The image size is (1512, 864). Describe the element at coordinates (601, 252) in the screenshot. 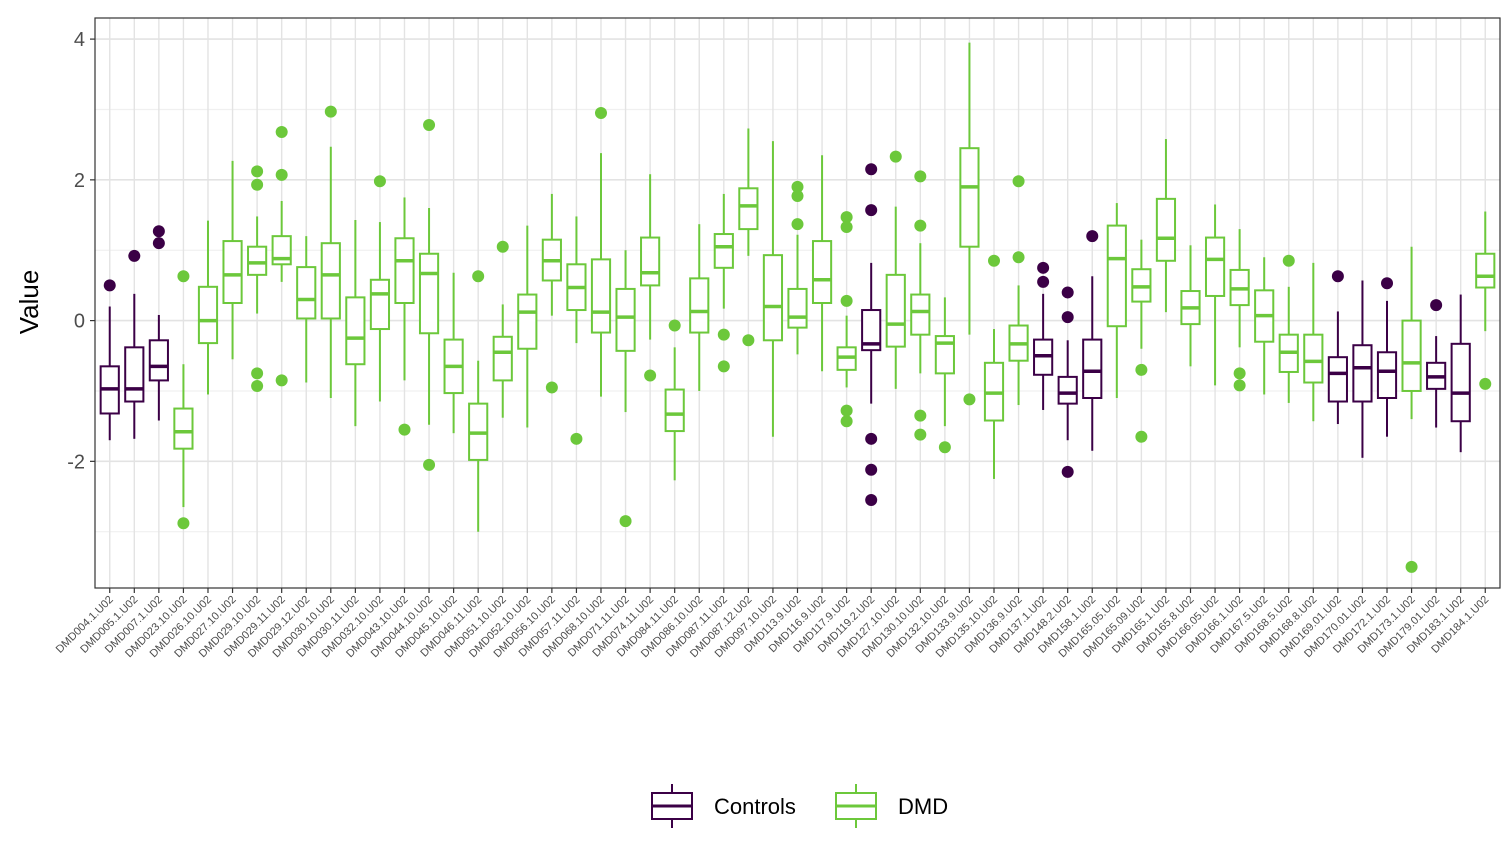

I see `box-DMD068.10.U02` at that location.